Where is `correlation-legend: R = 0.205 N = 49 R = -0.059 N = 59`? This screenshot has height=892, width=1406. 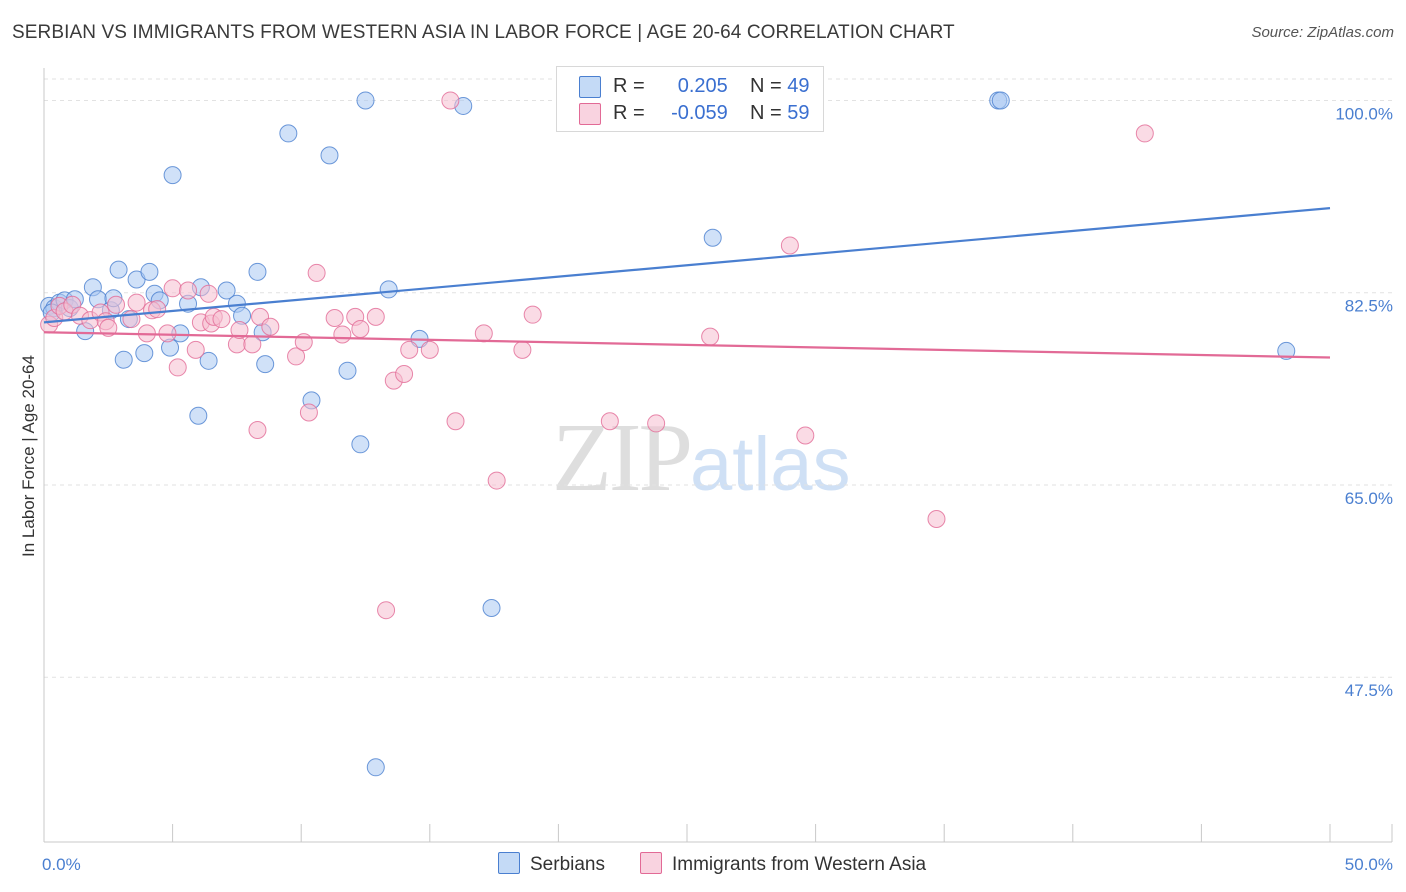 correlation-legend: R = 0.205 N = 49 R = -0.059 N = 59 is located at coordinates (690, 99).